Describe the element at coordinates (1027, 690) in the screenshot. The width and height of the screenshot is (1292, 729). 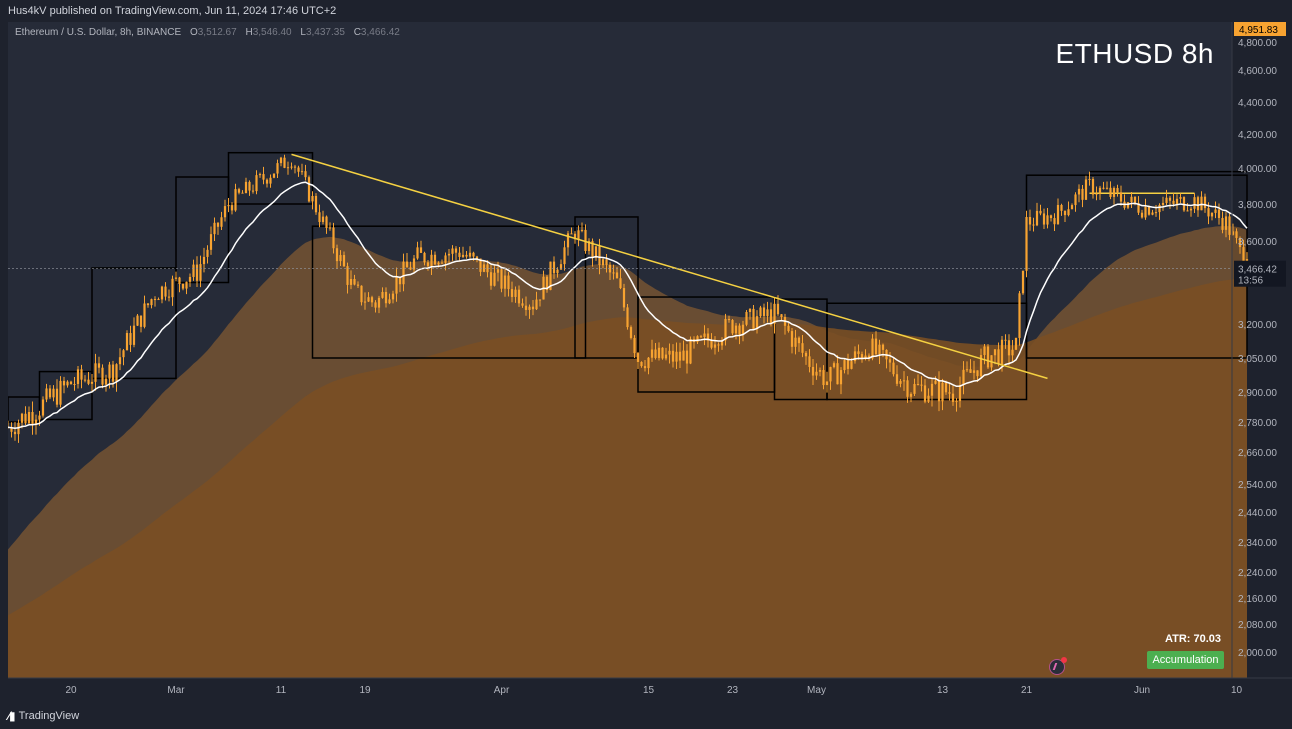
I see `time-tick-label: 21` at that location.